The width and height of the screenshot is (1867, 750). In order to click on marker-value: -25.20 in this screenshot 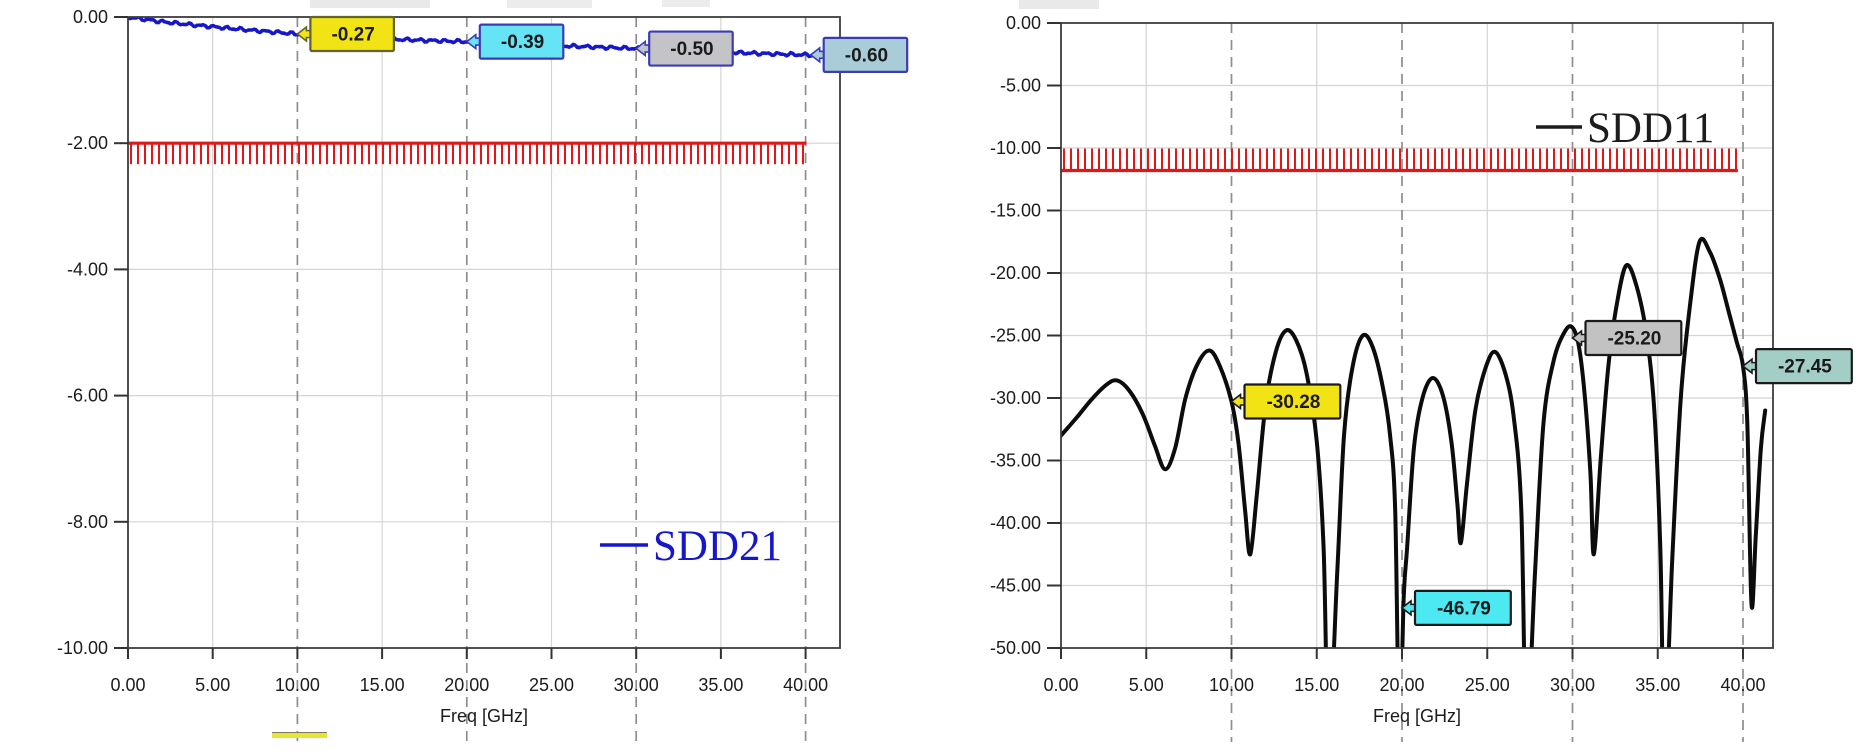, I will do `click(1634, 339)`.